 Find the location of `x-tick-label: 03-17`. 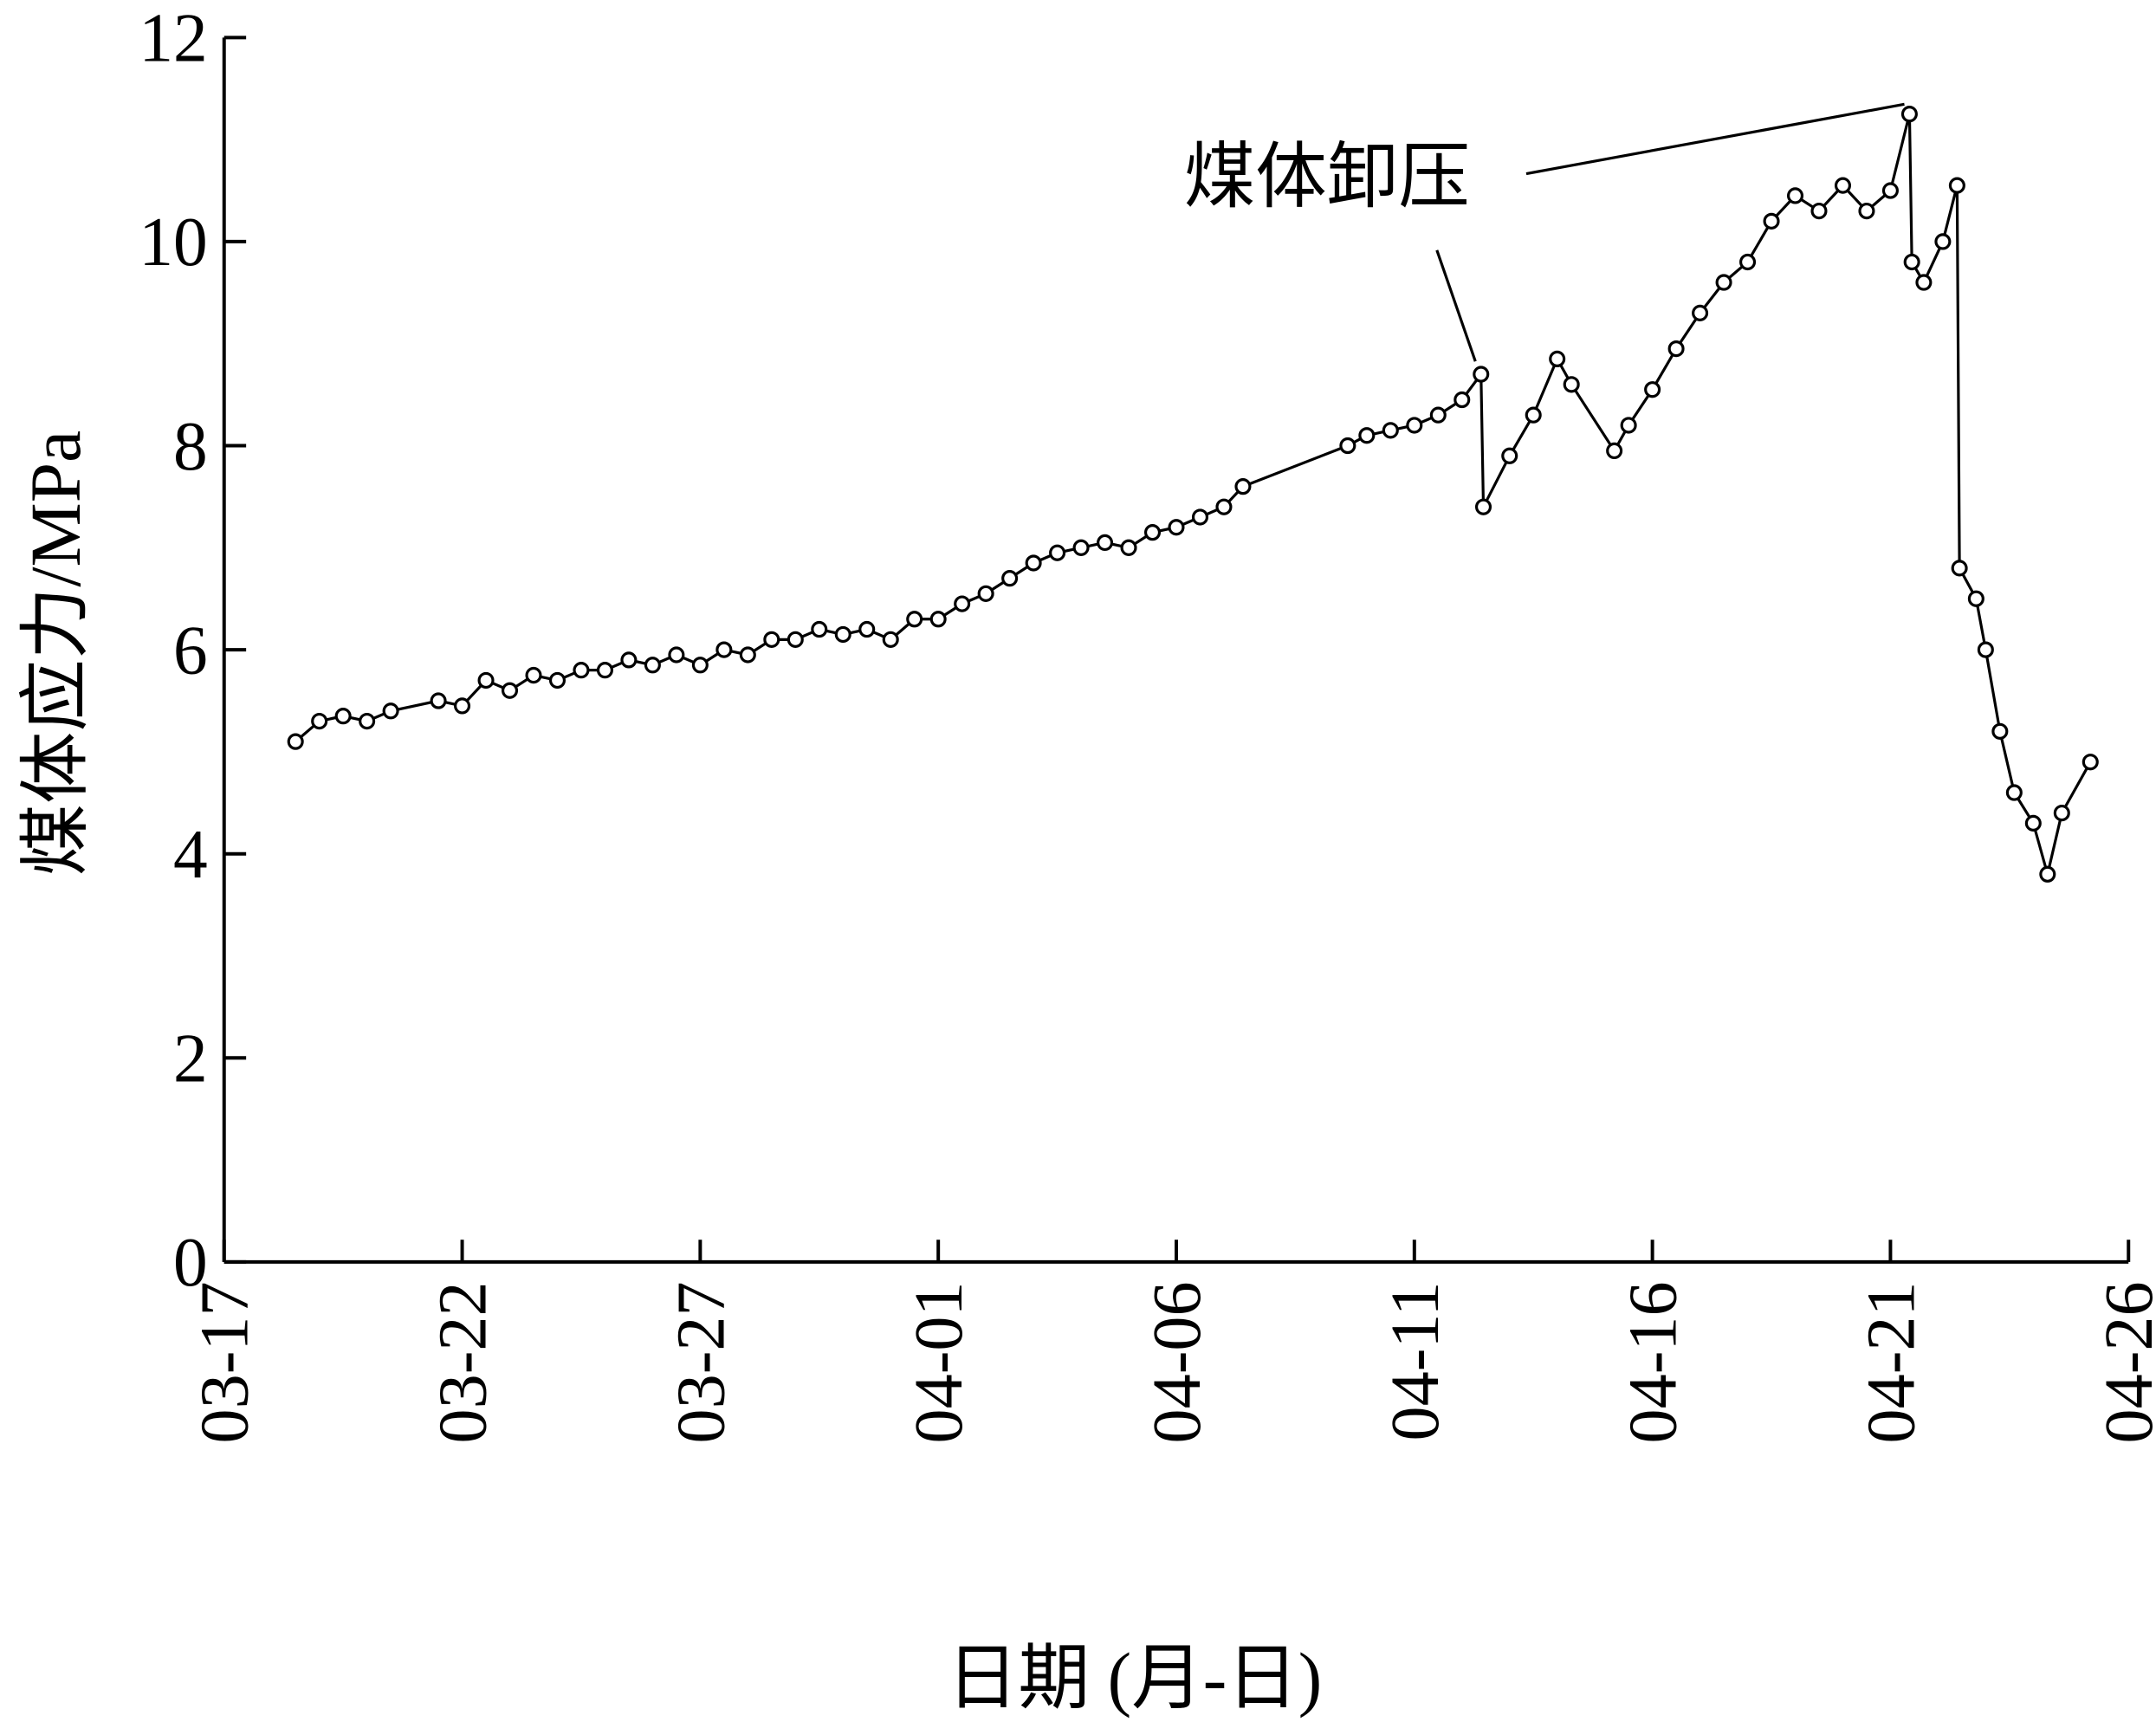

x-tick-label: 03-17 is located at coordinates (225, 1362).